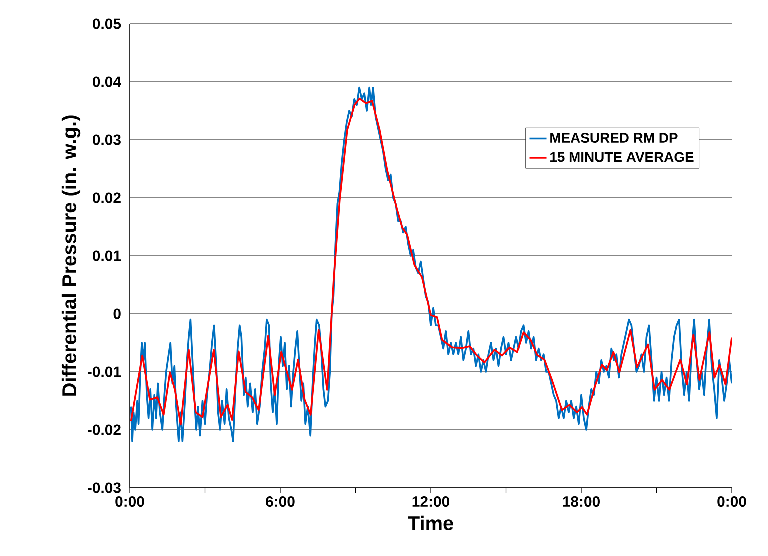 The image size is (768, 556). Describe the element at coordinates (107, 198) in the screenshot. I see `y-tick-label: 0.02` at that location.